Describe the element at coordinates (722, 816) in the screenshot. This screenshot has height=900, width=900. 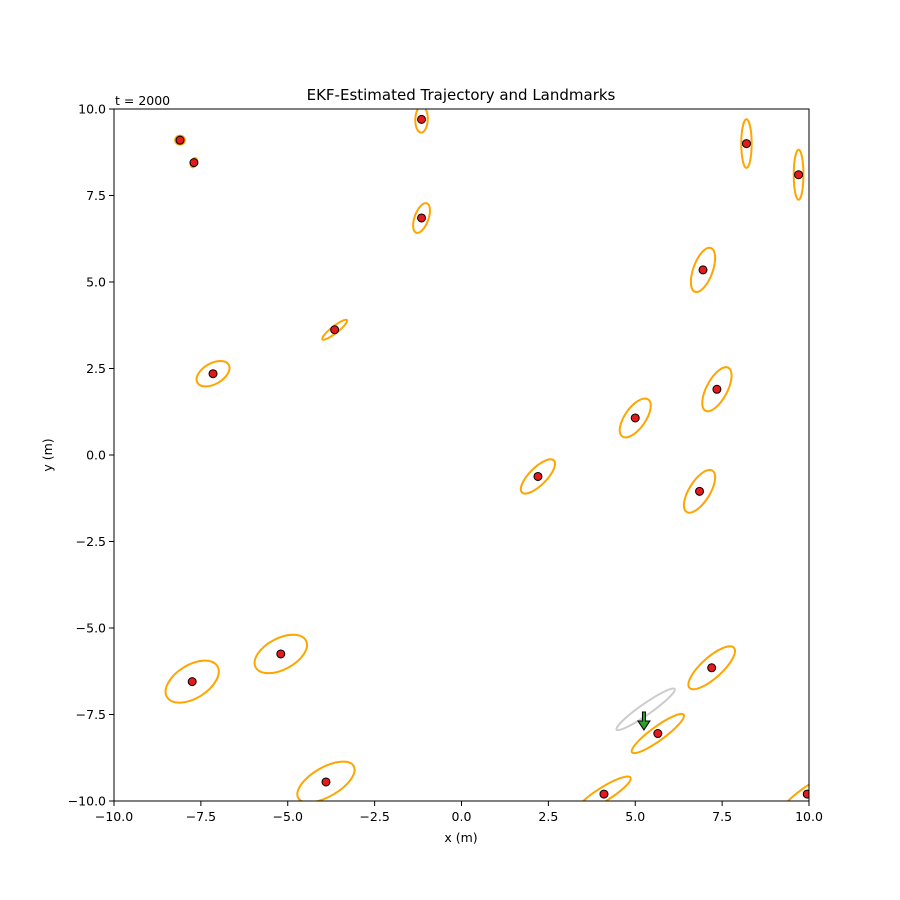
I see `x-tick-label: 7.5` at that location.